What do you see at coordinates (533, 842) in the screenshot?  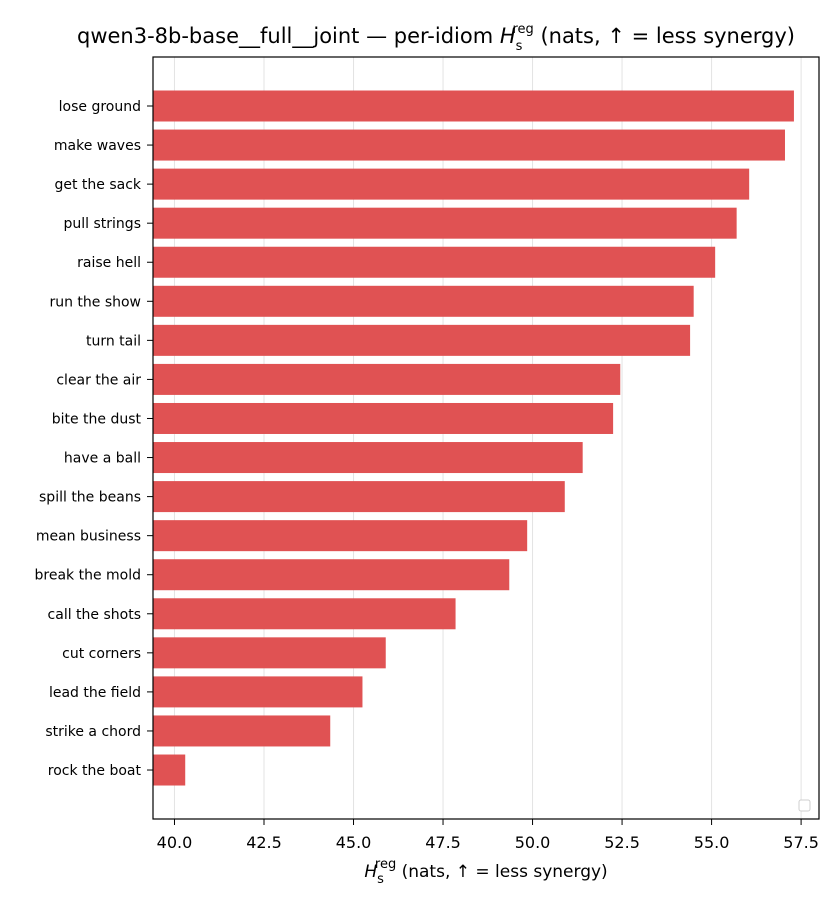 I see `x-tick-label: 50.0` at bounding box center [533, 842].